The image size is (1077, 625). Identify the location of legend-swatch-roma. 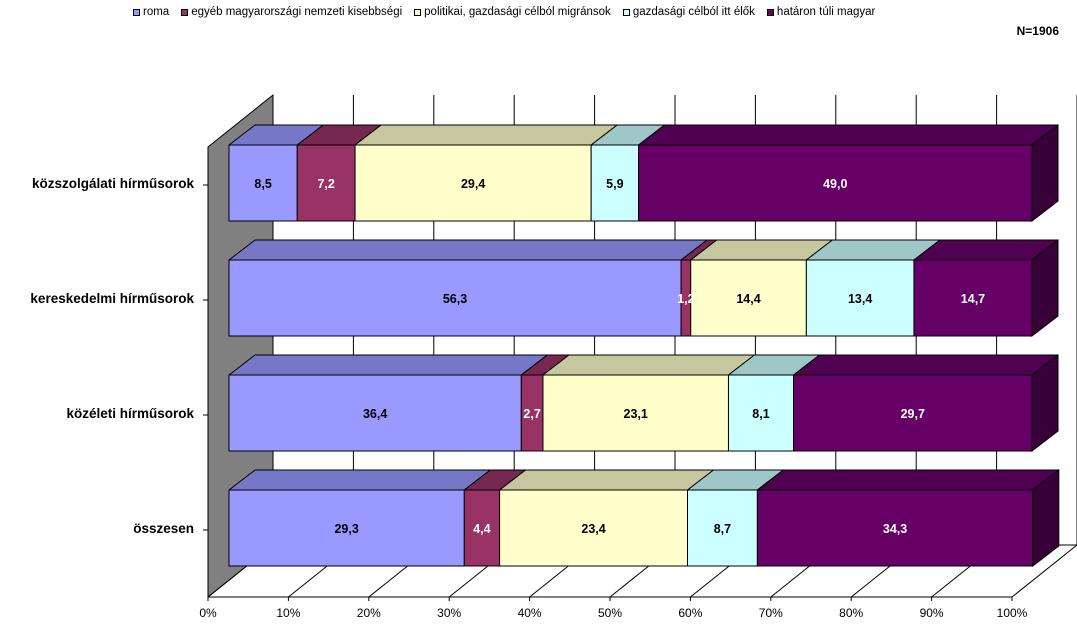
(136, 12).